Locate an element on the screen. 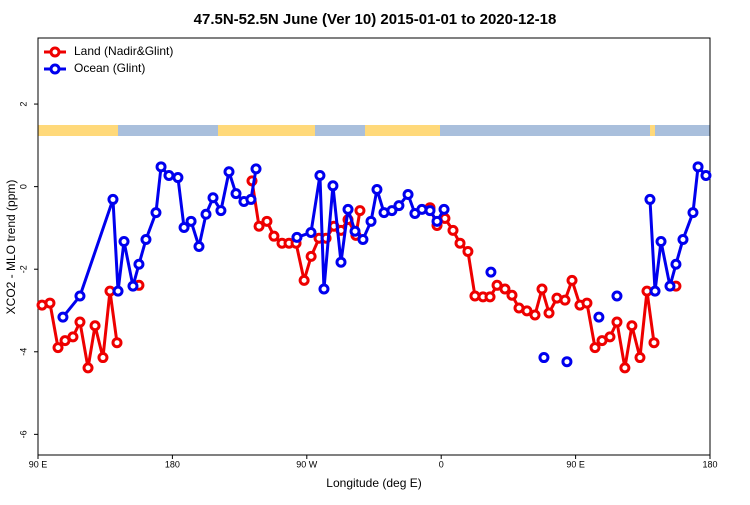 This screenshot has width=750, height=505. y-tick-label: -2 is located at coordinates (23, 269).